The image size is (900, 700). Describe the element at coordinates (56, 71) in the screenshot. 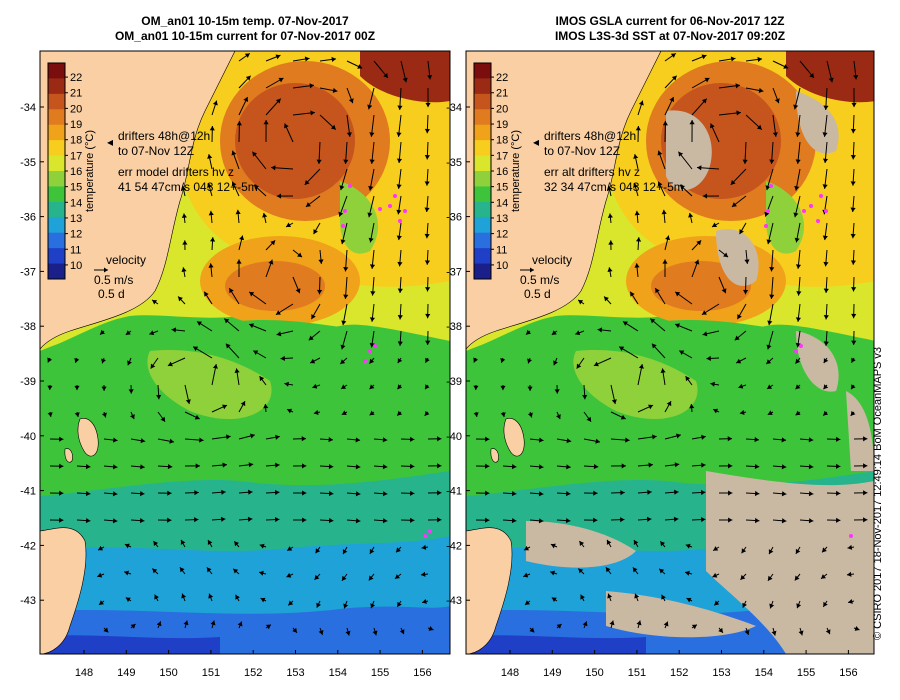

I see `left-colorbar-swatch` at that location.